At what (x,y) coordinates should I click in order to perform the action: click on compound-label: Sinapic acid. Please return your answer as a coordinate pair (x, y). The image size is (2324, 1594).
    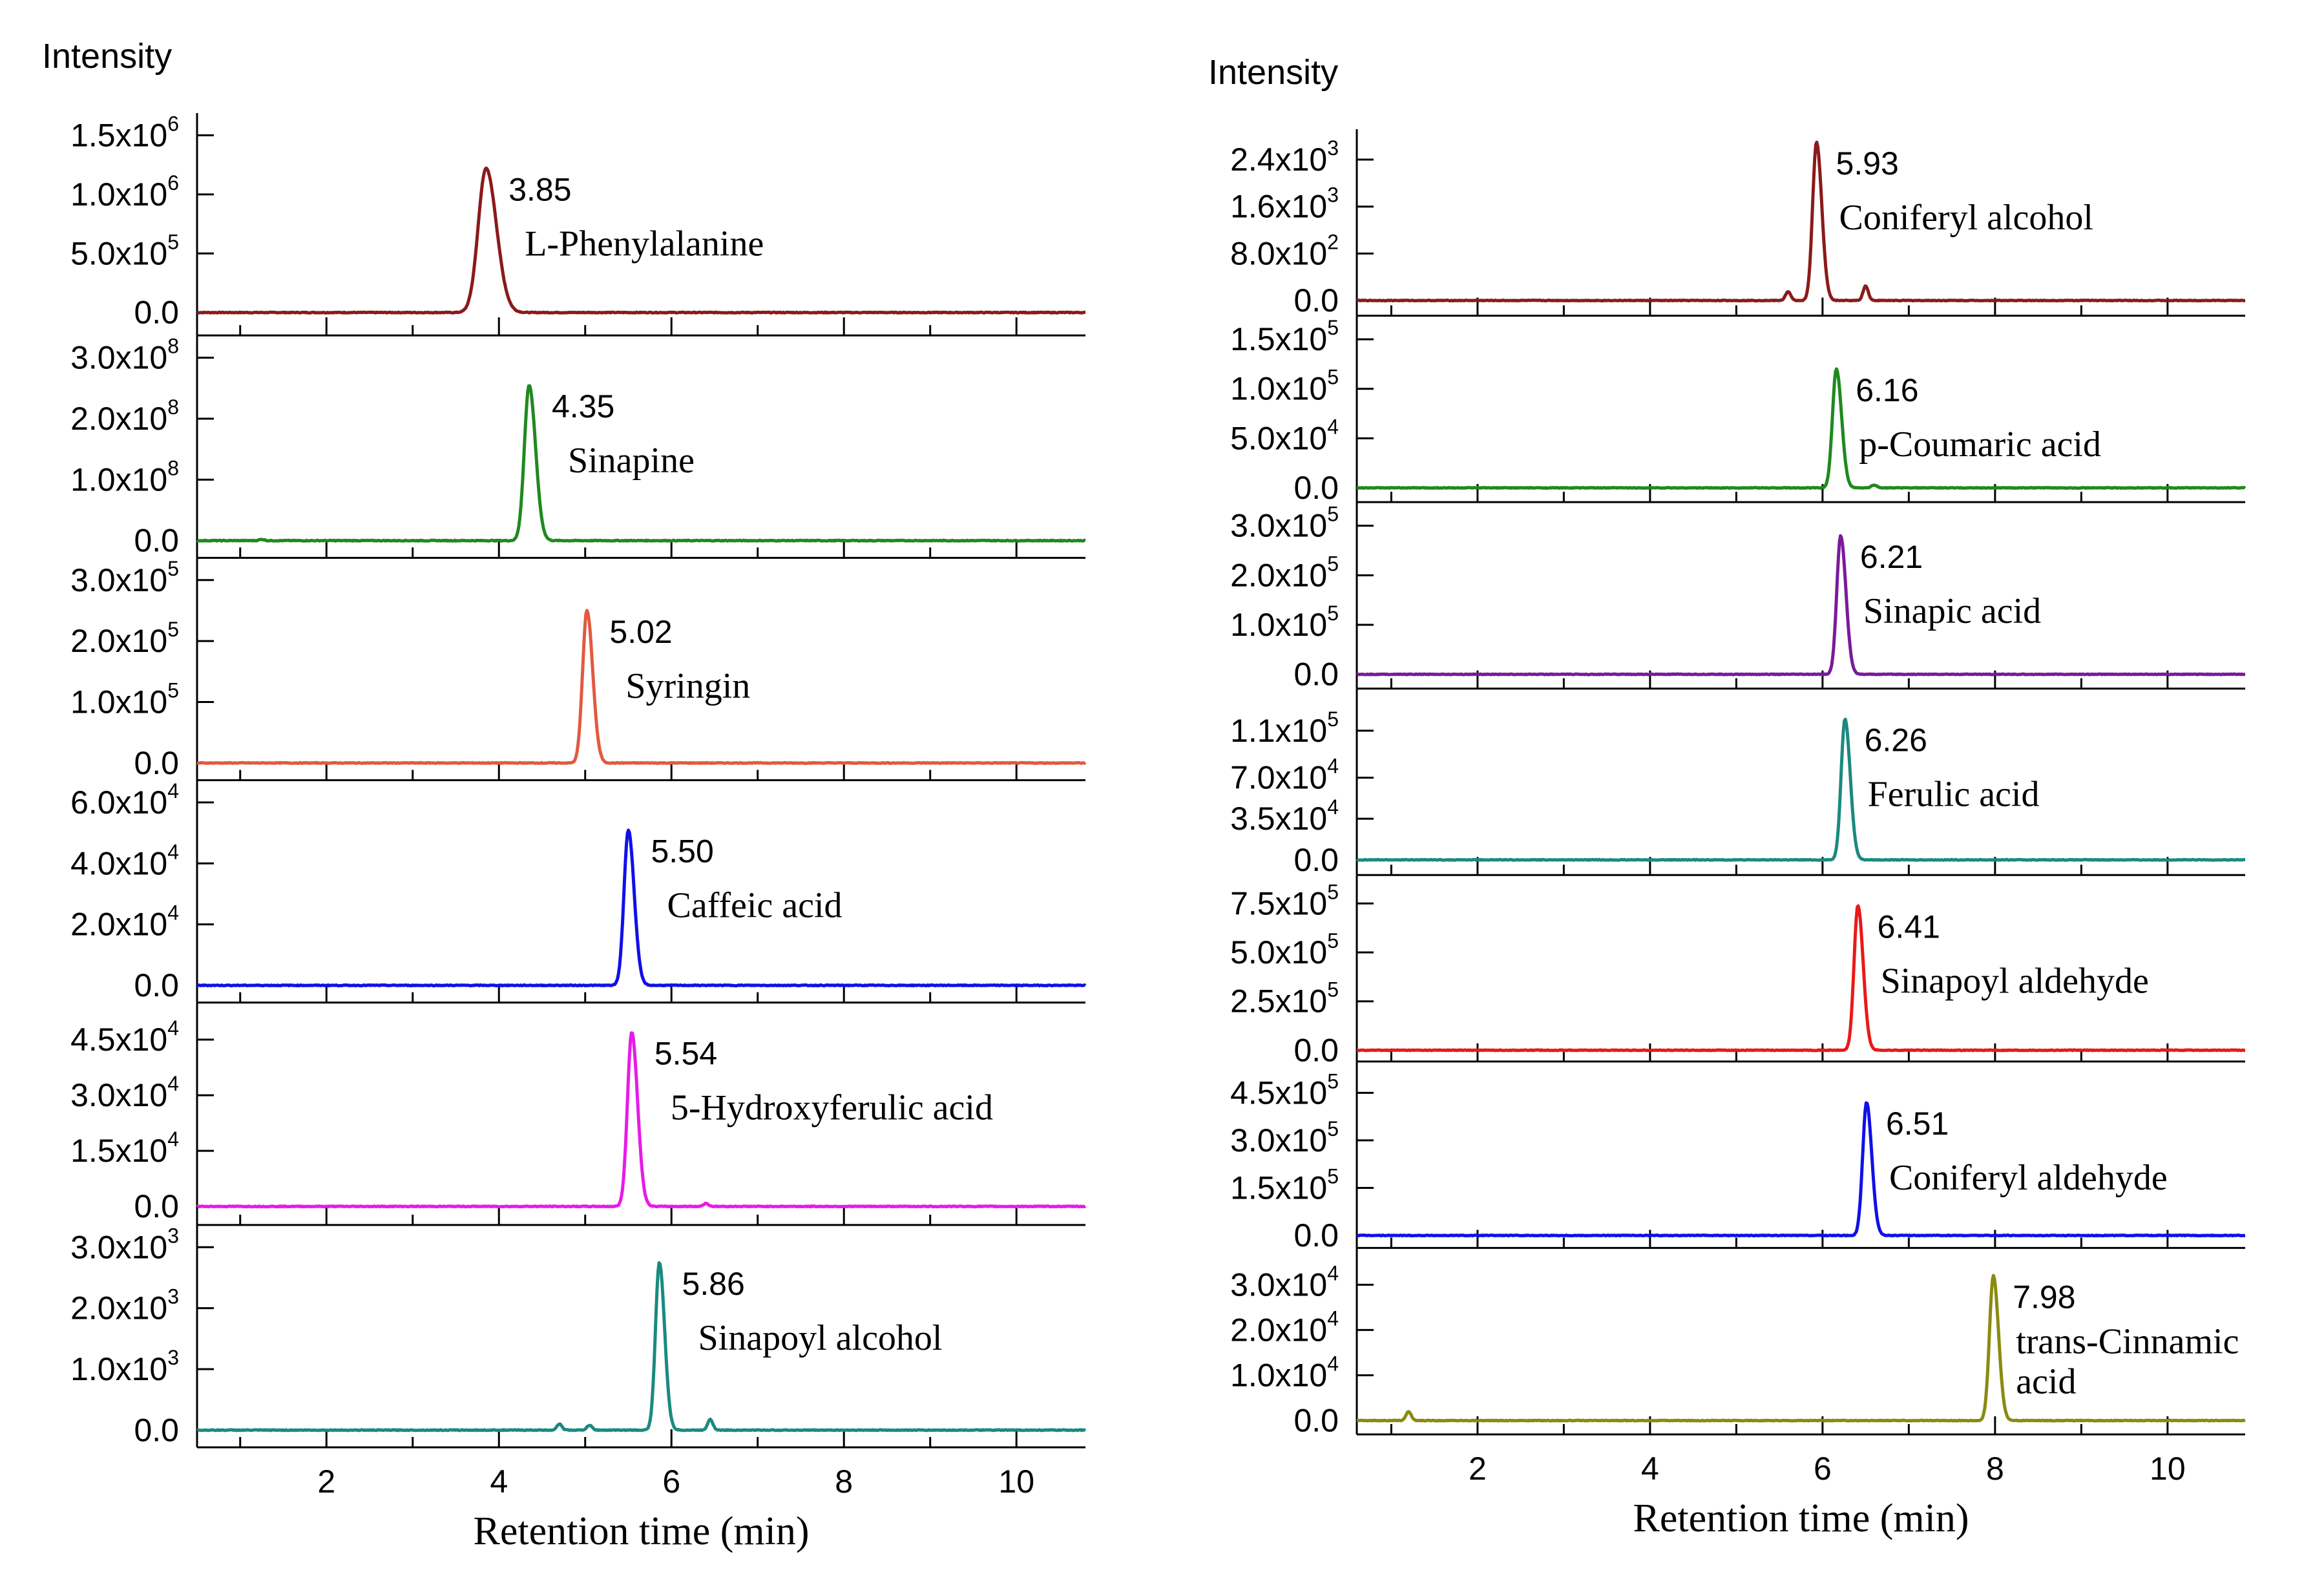
    Looking at the image, I should click on (1952, 611).